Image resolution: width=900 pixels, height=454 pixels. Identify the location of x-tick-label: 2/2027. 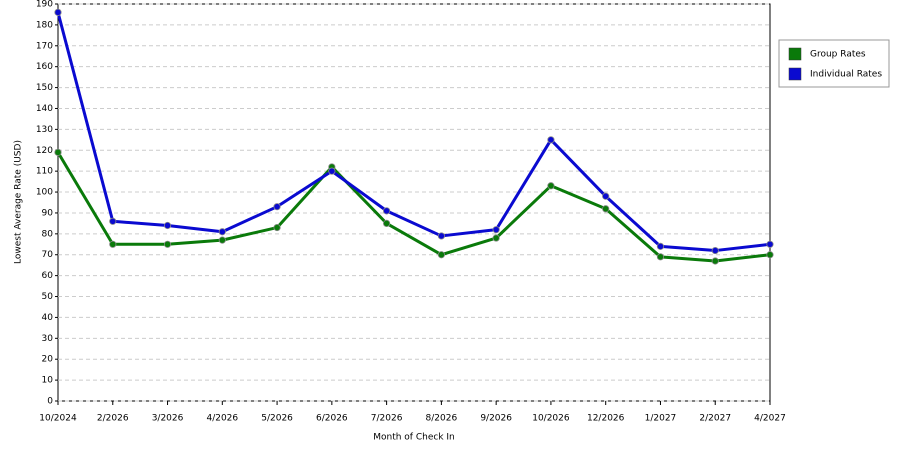
(715, 419).